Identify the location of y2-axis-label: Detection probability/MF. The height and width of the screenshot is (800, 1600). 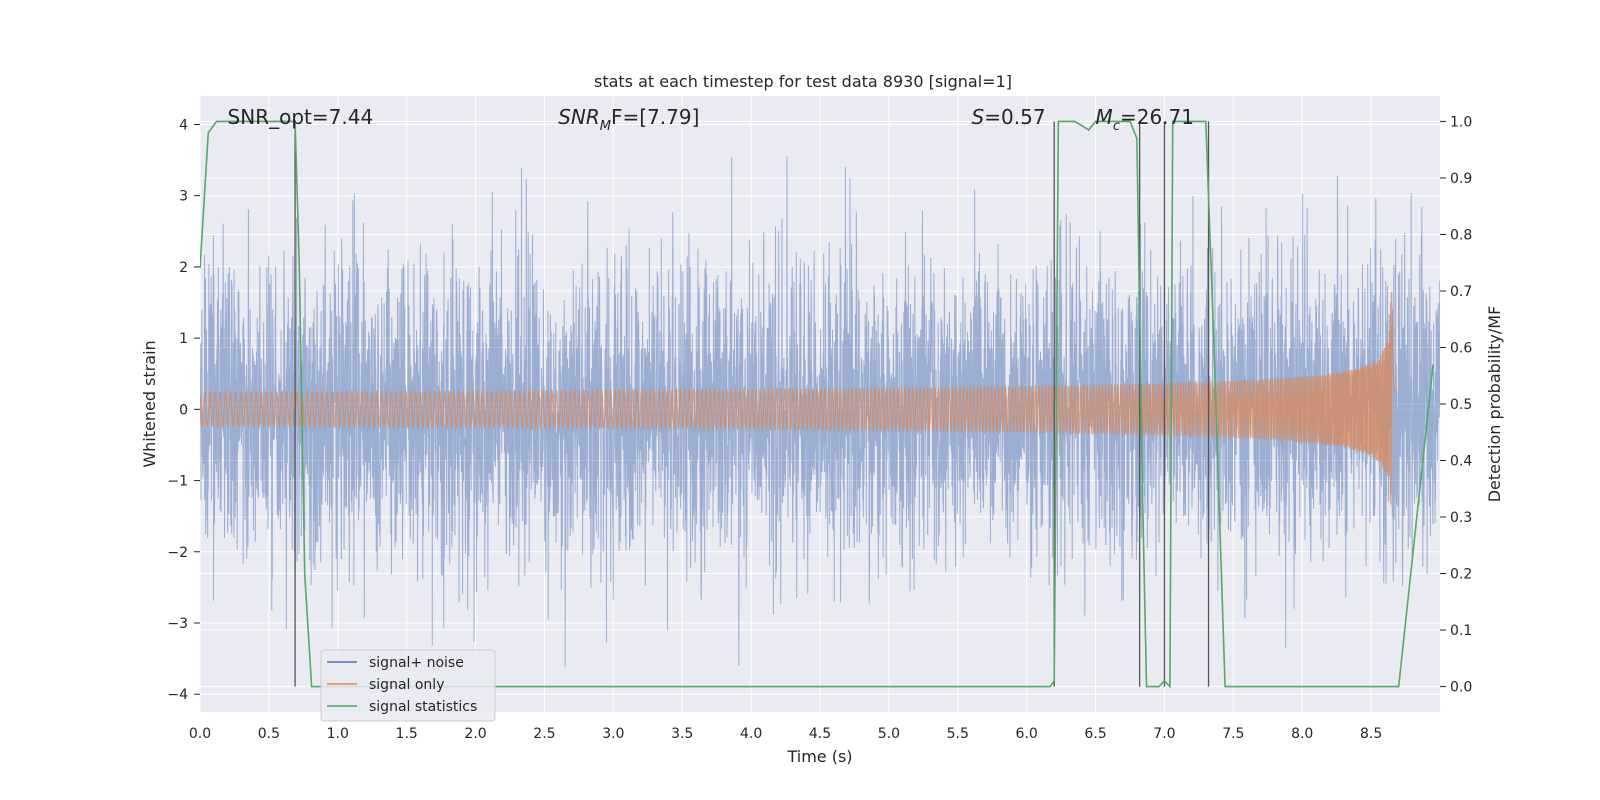
(1494, 404).